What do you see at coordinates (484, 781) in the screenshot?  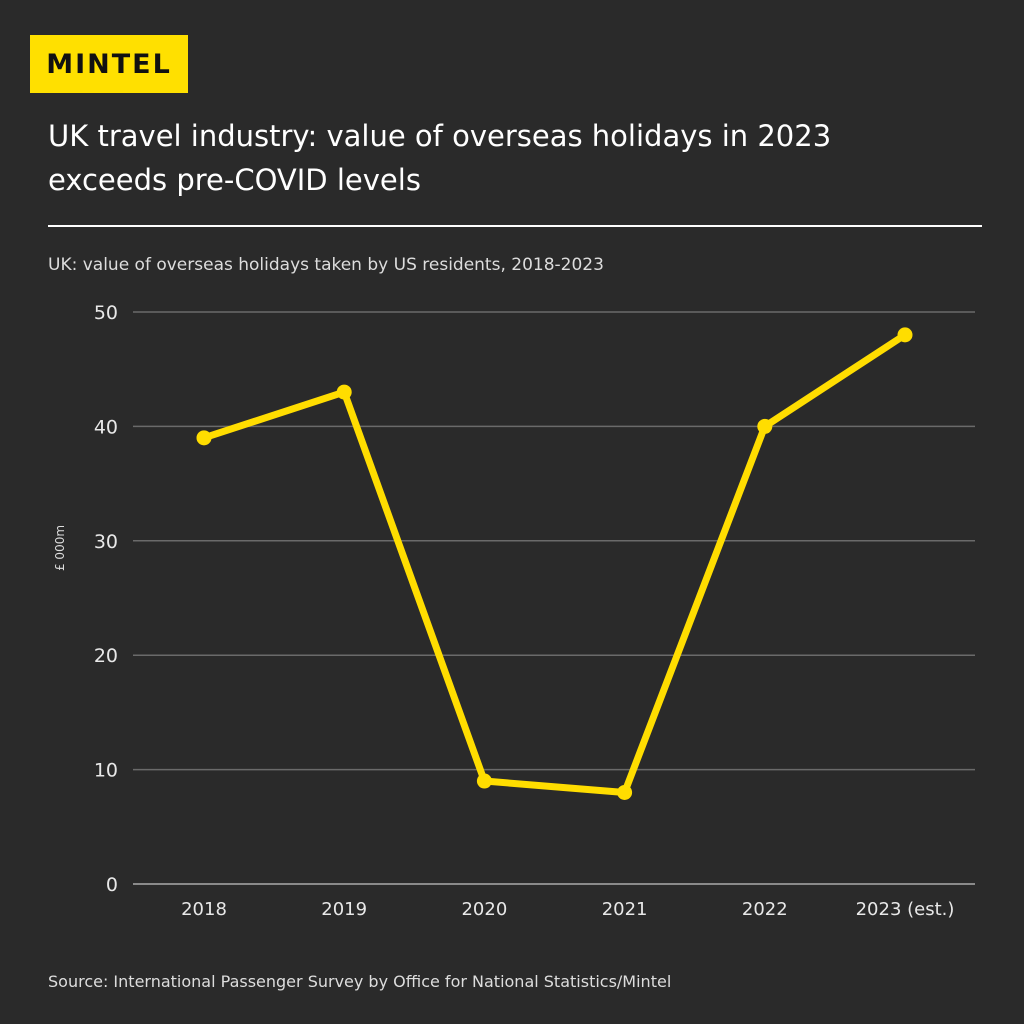 I see `data-point-2020` at bounding box center [484, 781].